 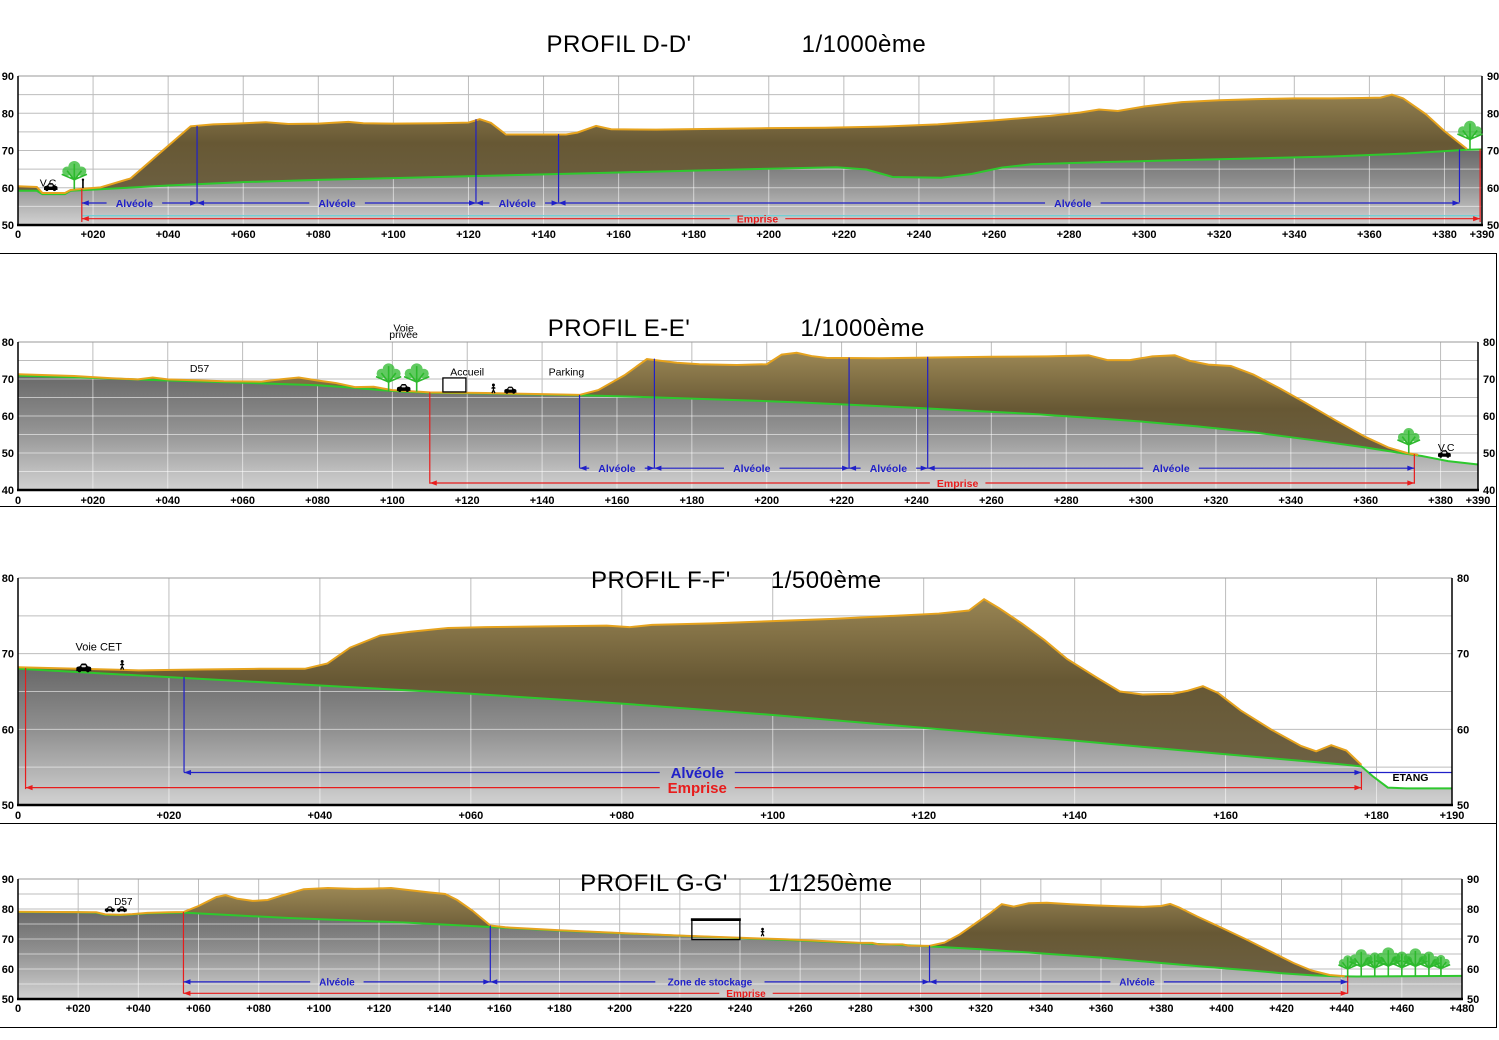 I want to click on svg-text: +190, so click(x=1452, y=816).